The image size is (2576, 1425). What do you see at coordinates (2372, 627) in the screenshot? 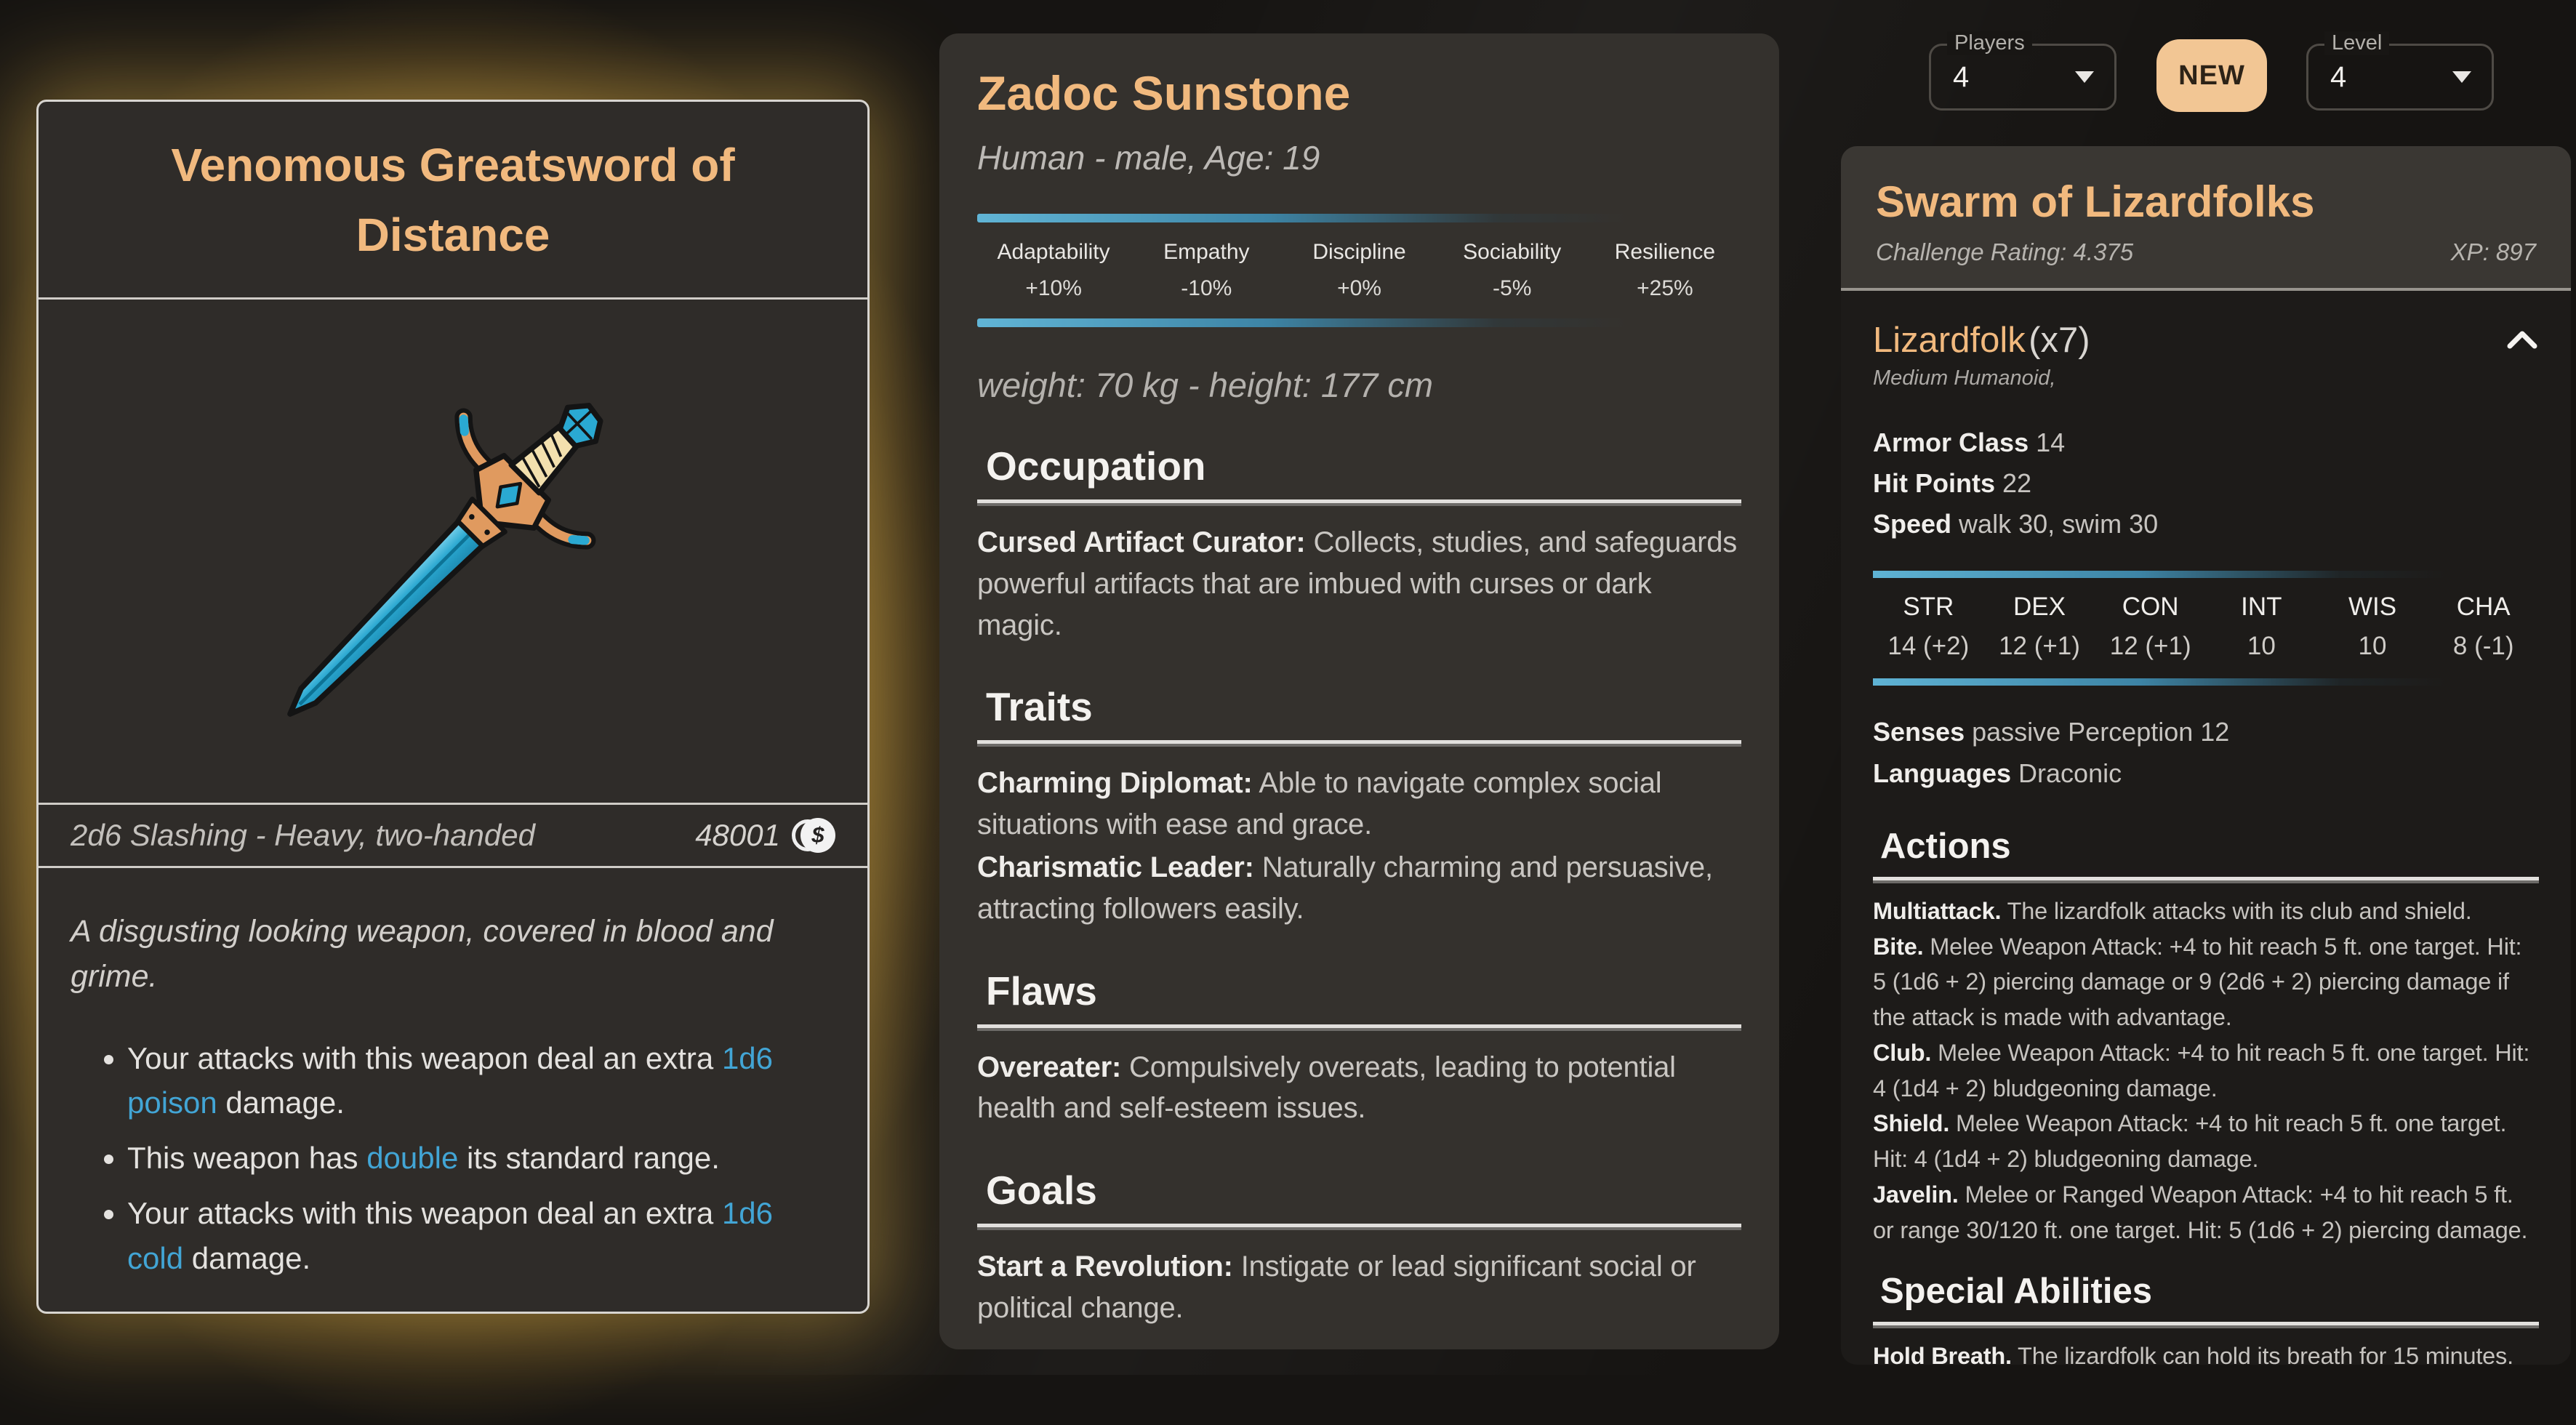
I see `ability-wis: WIS 10` at bounding box center [2372, 627].